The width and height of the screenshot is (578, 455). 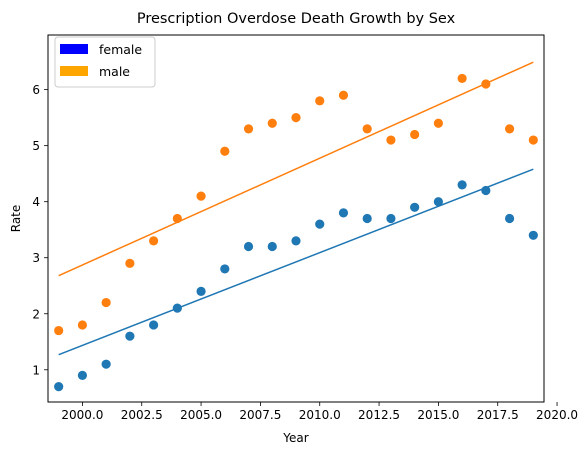 What do you see at coordinates (120, 49) in the screenshot?
I see `legend-label-female: female` at bounding box center [120, 49].